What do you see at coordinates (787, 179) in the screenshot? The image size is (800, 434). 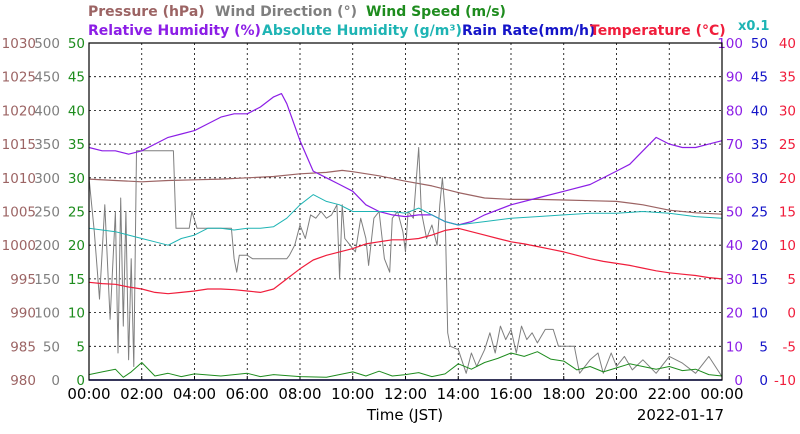 I see `y-tick-temp: 20` at bounding box center [787, 179].